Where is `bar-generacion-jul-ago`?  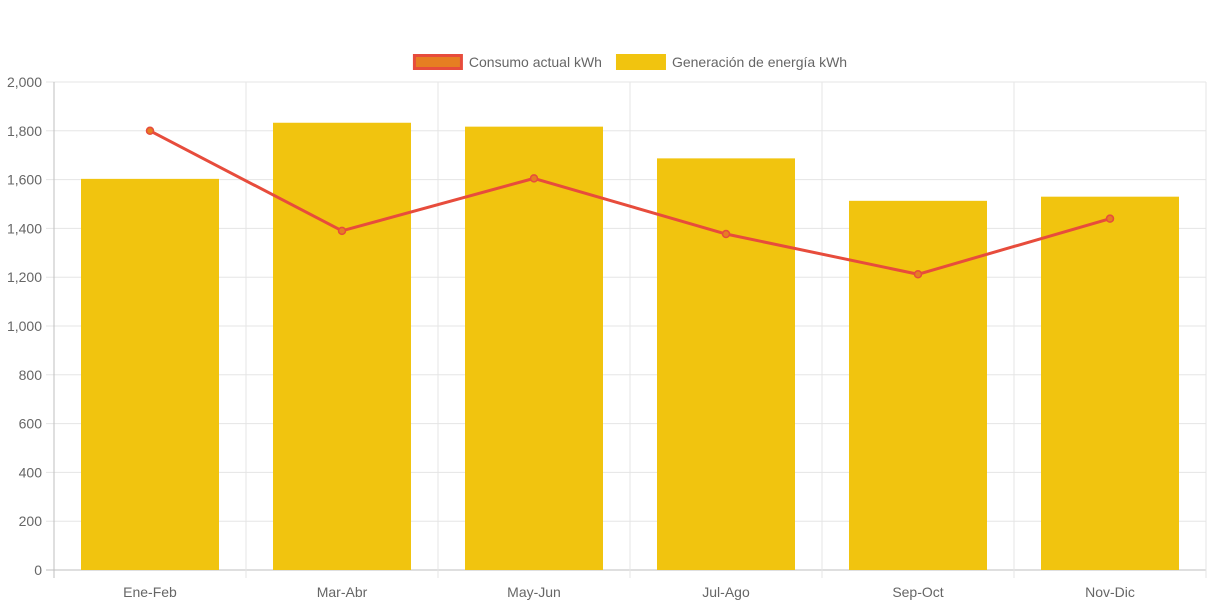 bar-generacion-jul-ago is located at coordinates (726, 364).